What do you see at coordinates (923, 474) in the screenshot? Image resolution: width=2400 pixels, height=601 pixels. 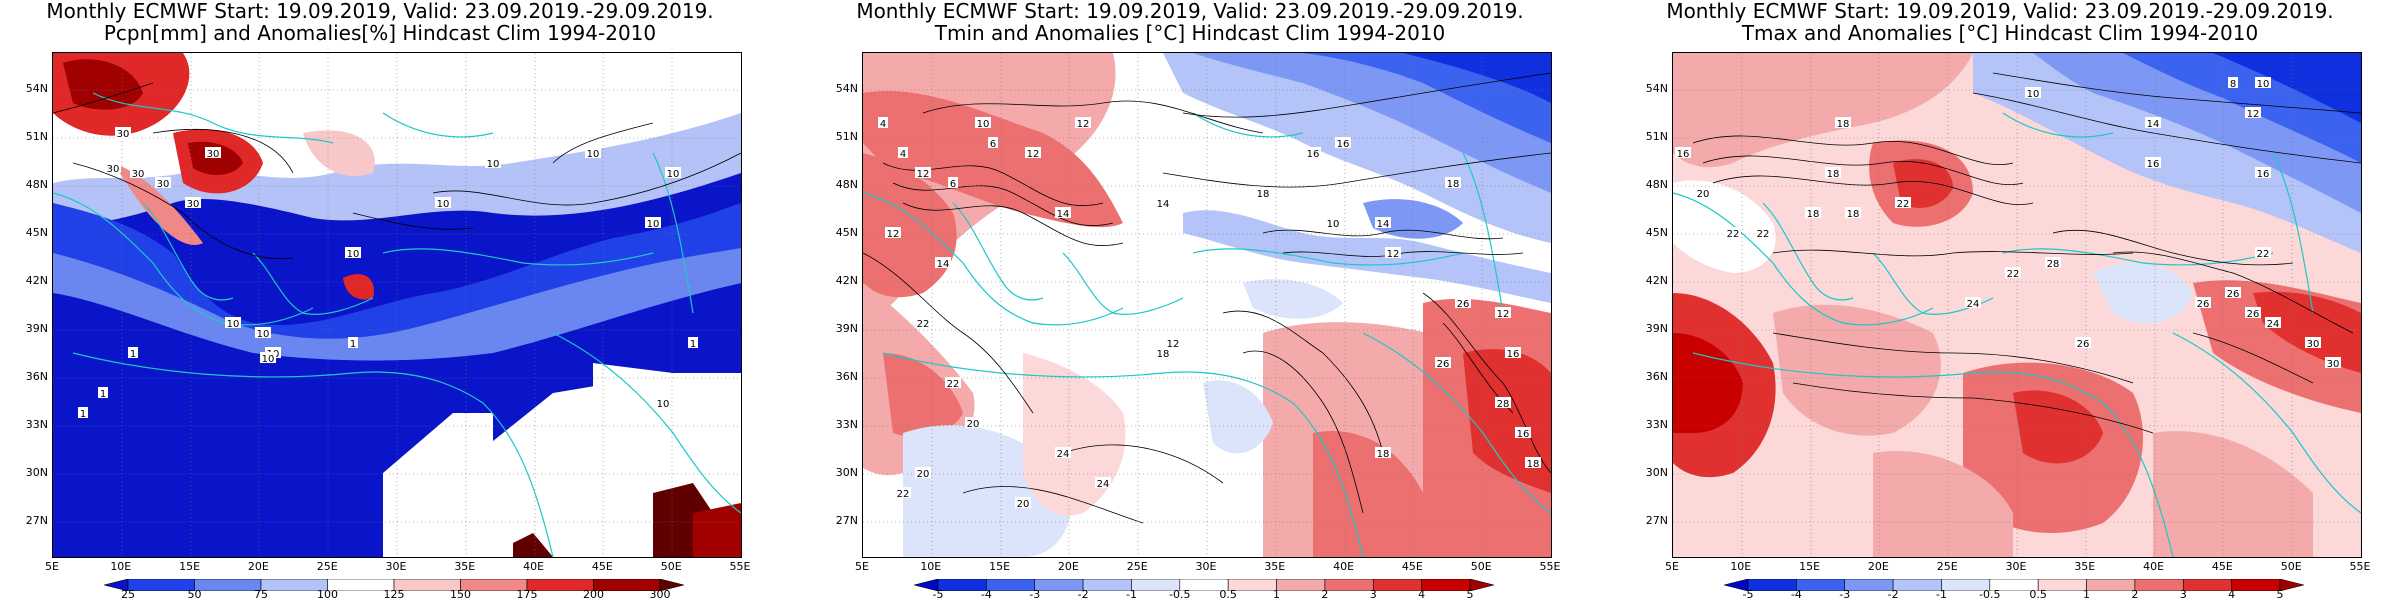 I see `contour-label: 20` at bounding box center [923, 474].